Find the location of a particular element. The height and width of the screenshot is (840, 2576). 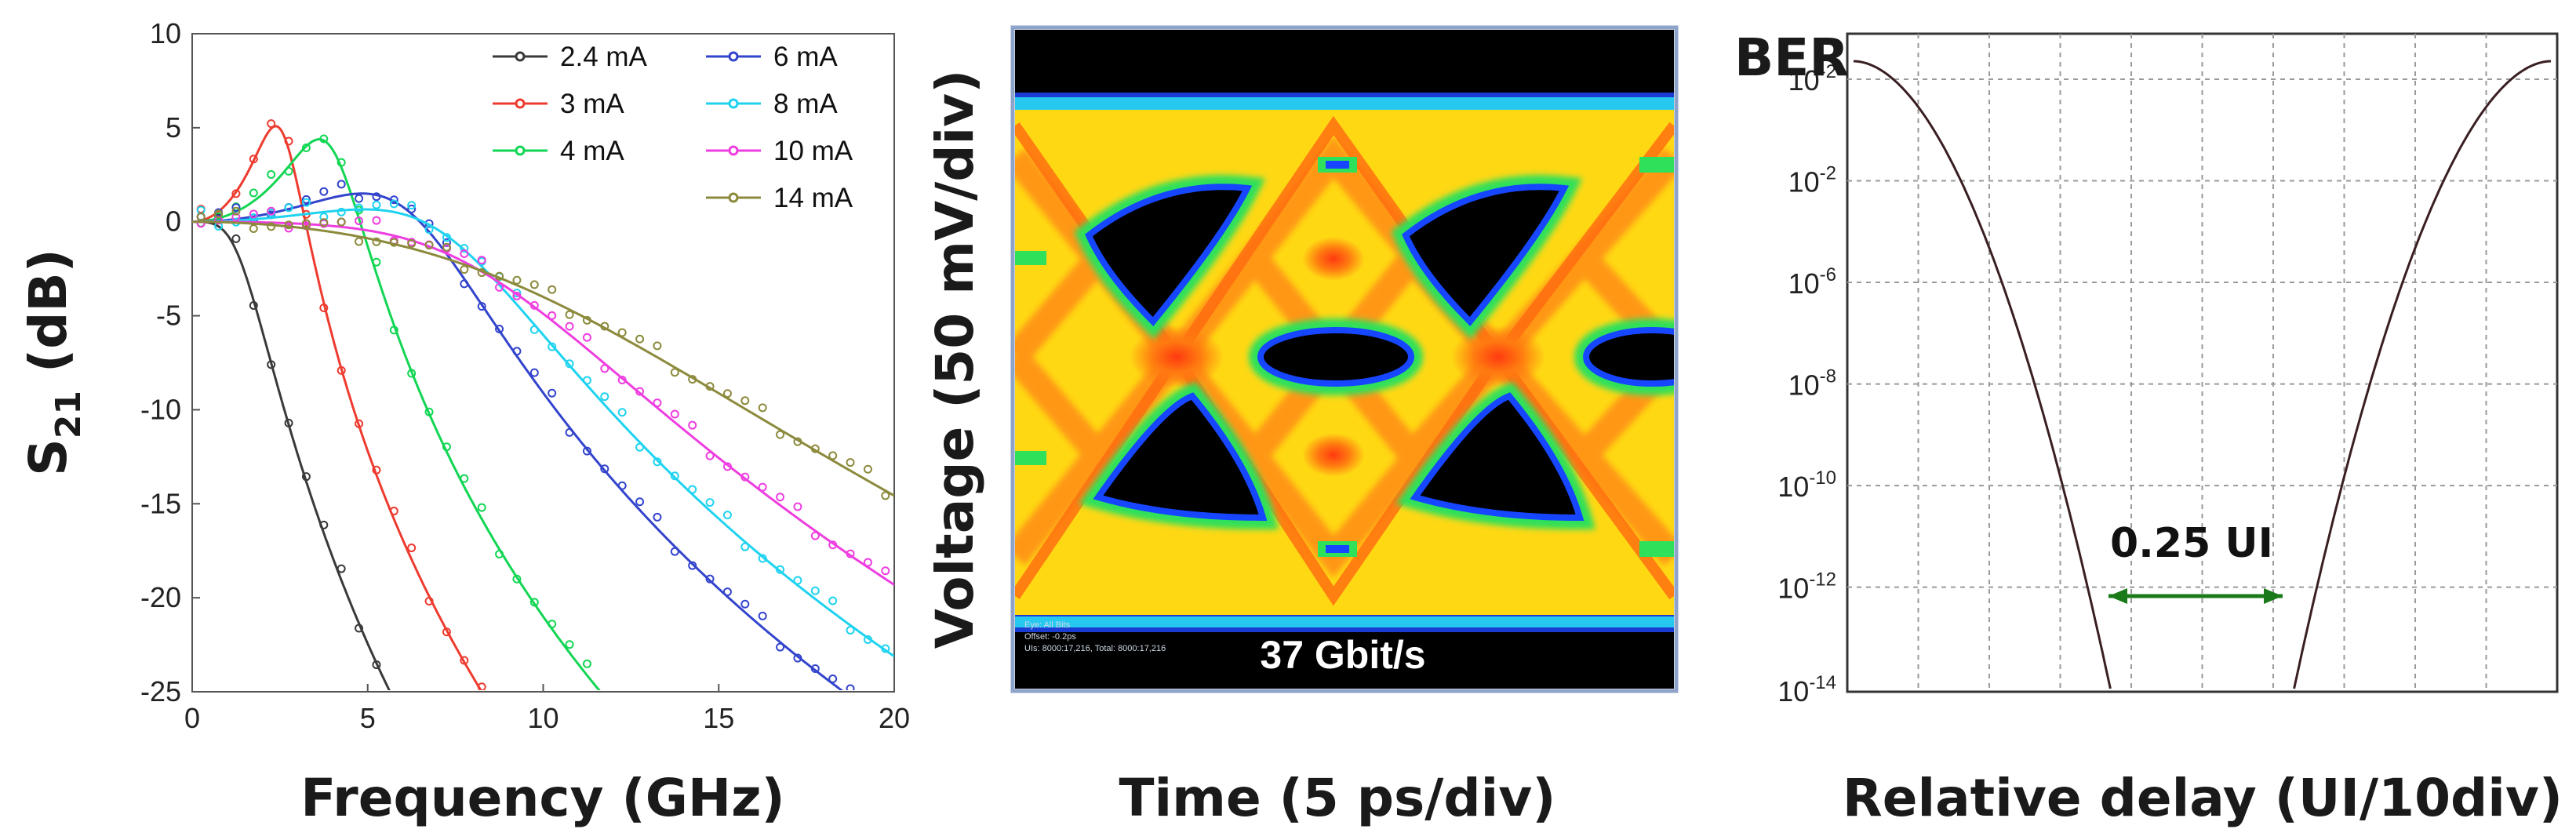

ber-y-tick-label: 10⁻² is located at coordinates (1812, 180).